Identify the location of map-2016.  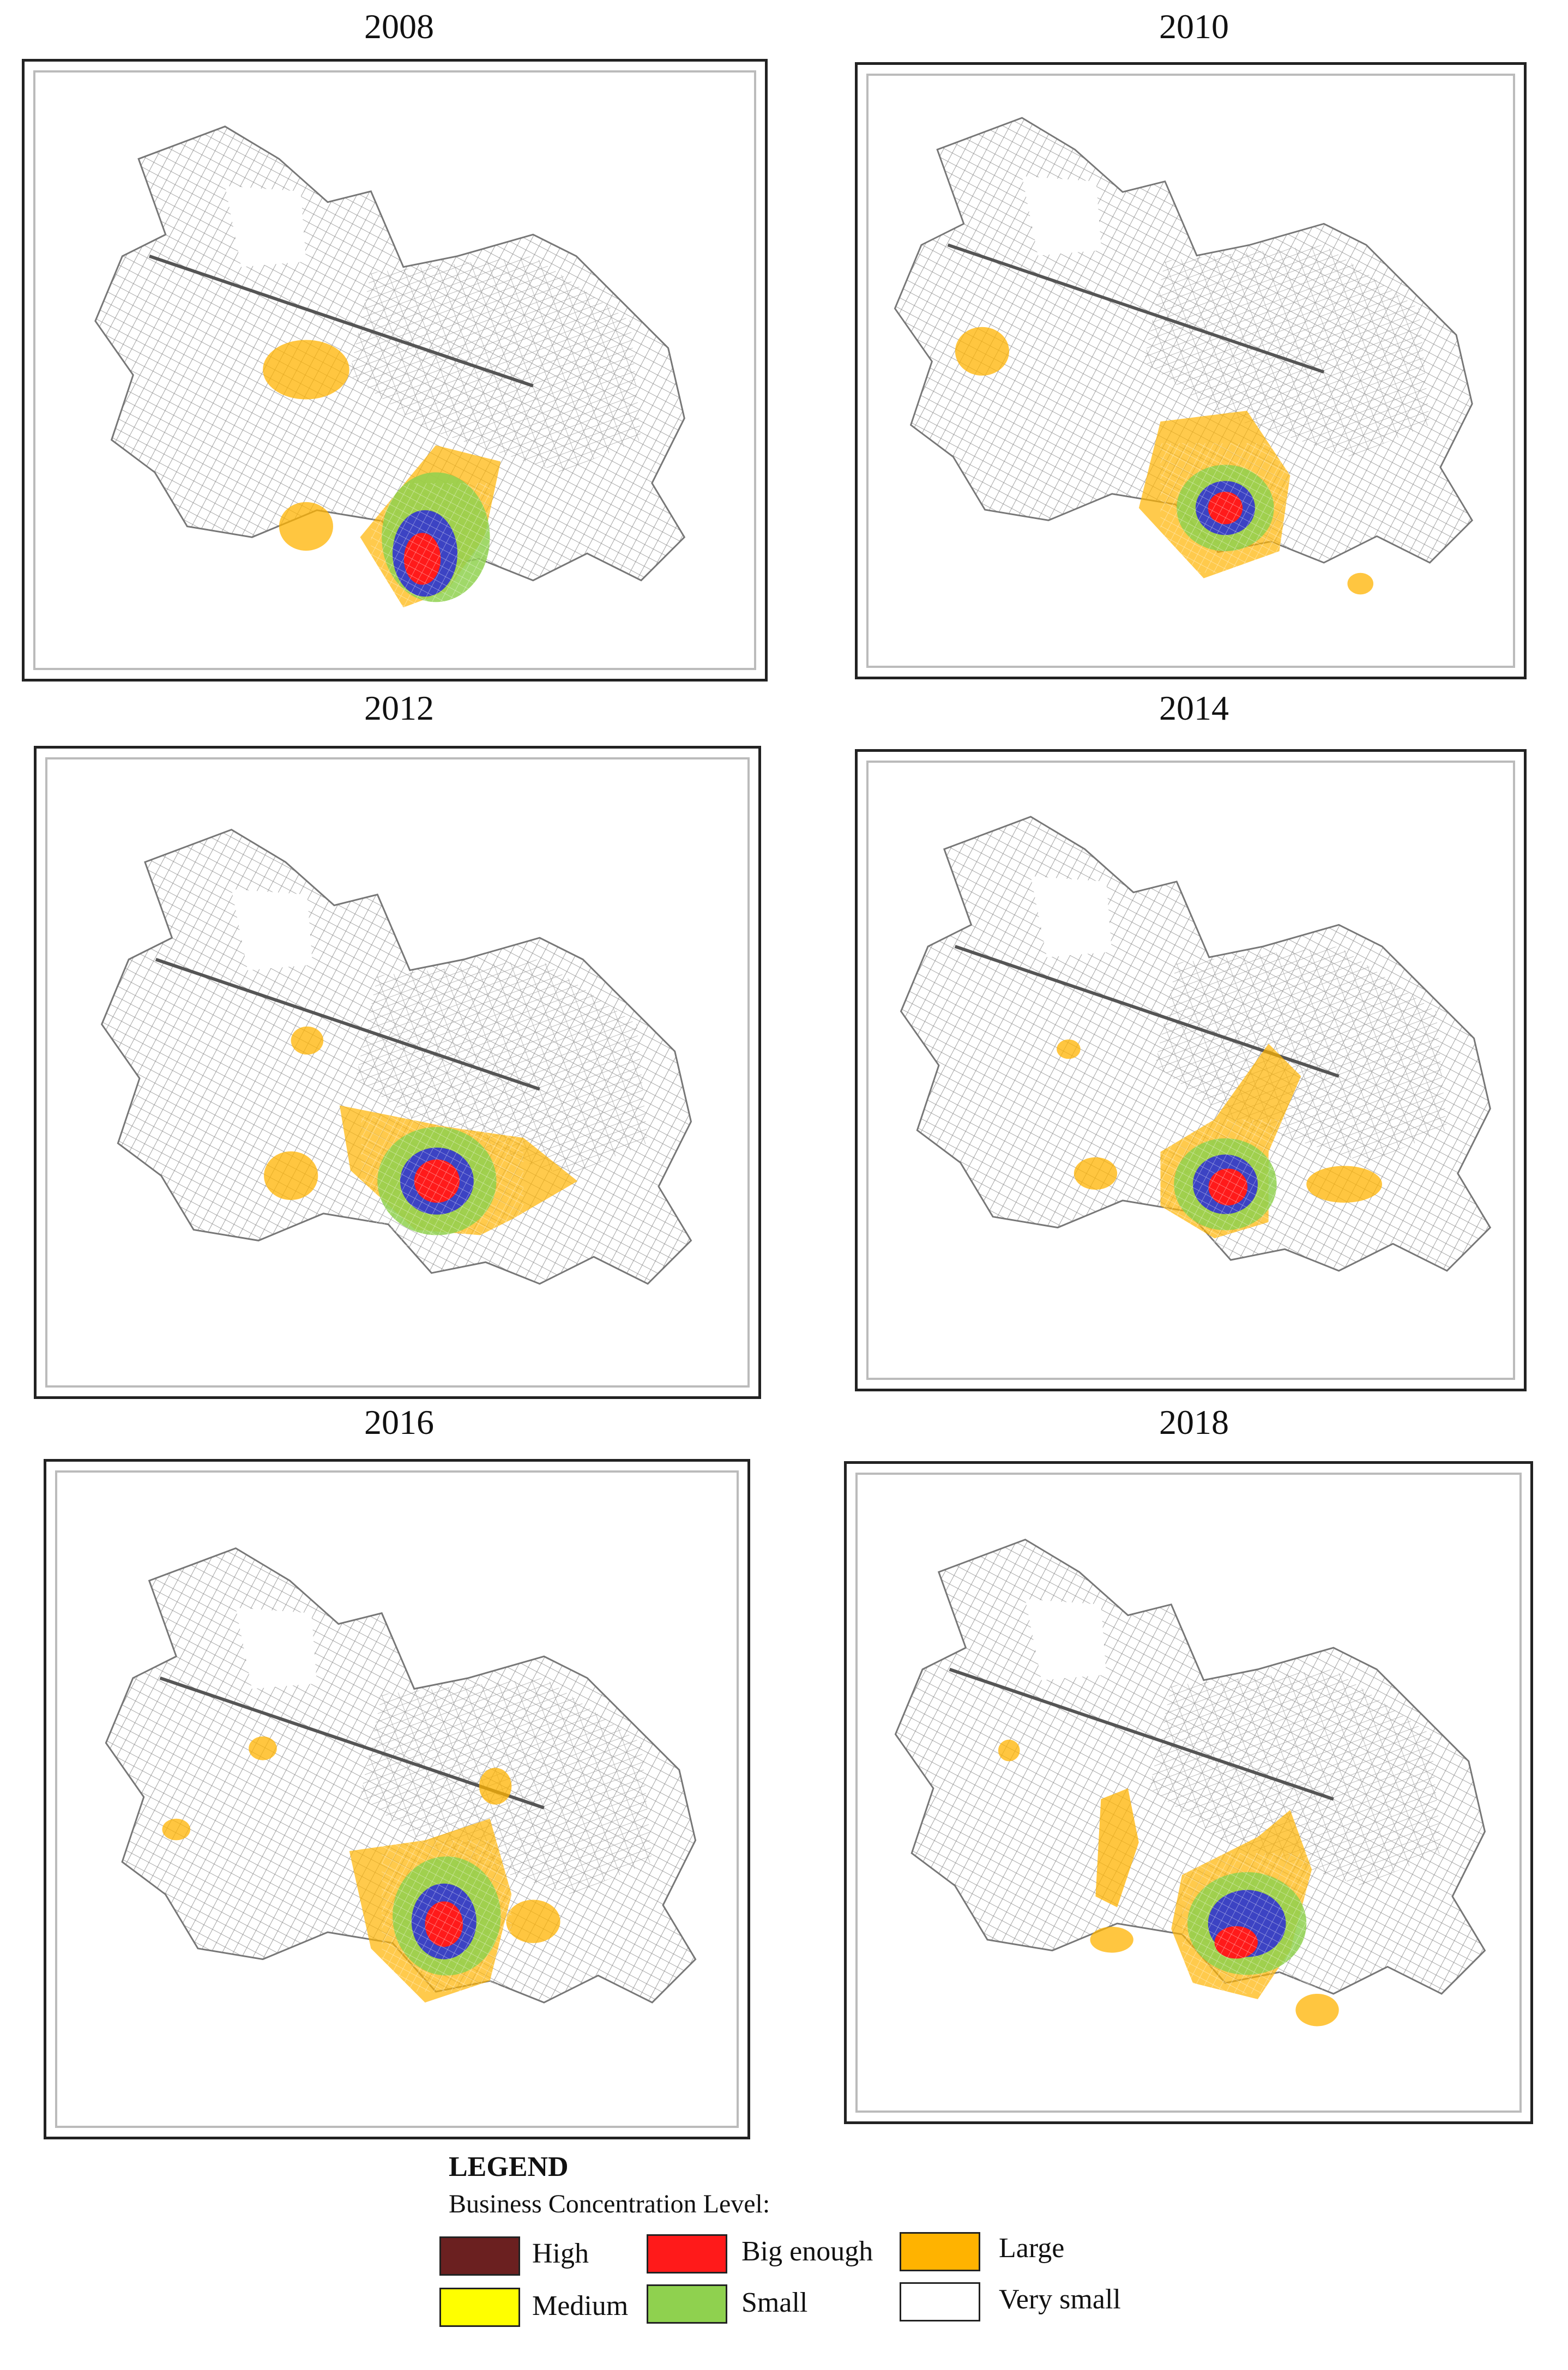
(396, 1800).